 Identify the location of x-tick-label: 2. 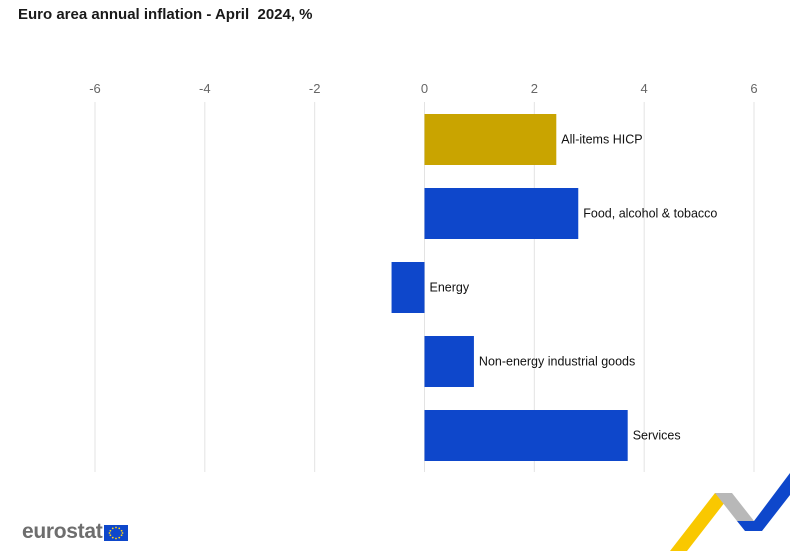
(534, 88).